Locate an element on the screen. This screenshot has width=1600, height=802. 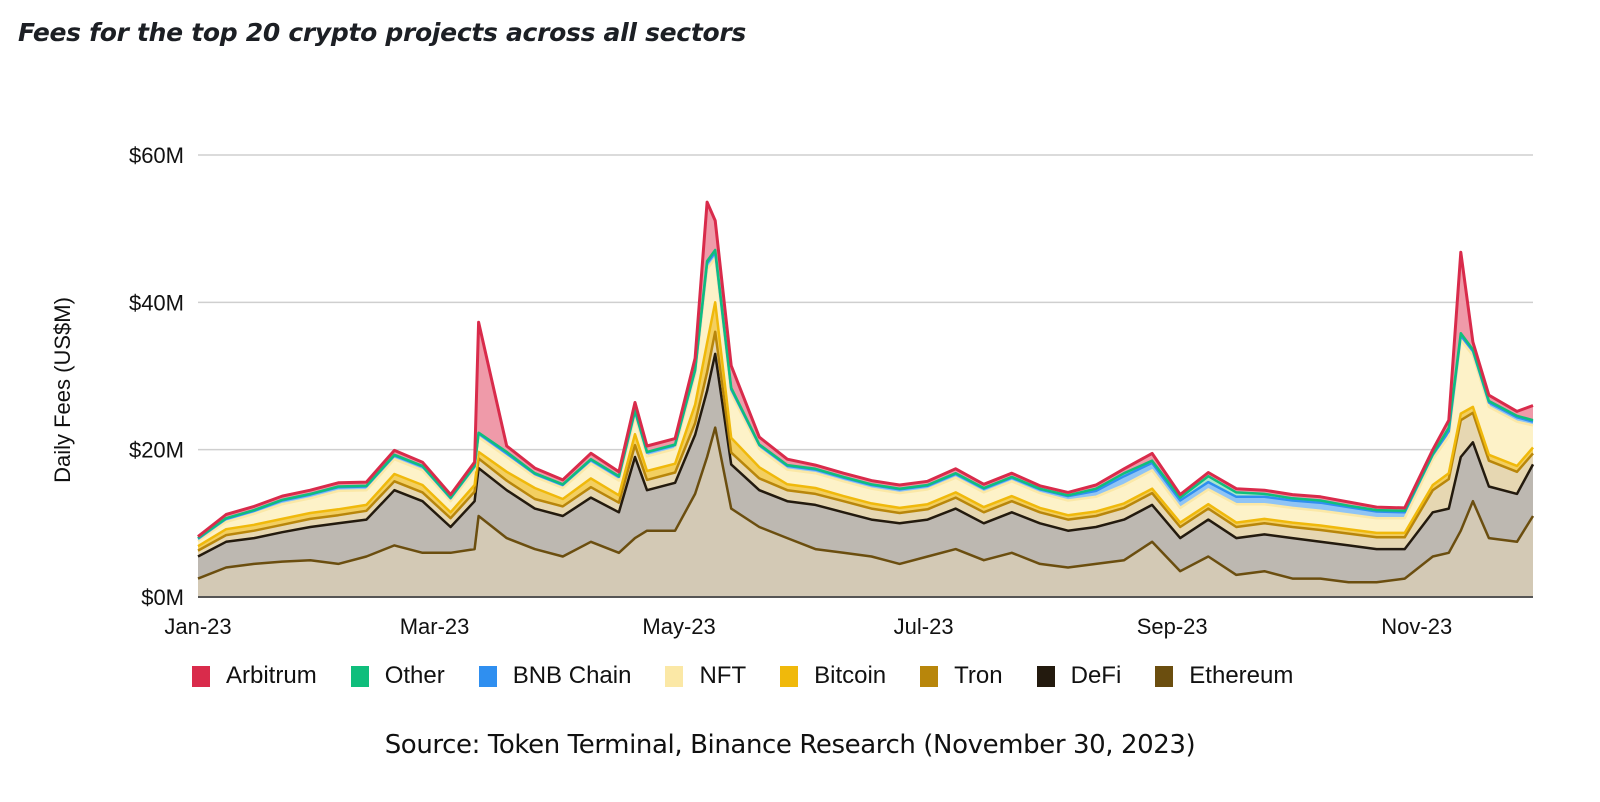
x-tick-label: Jul-23 is located at coordinates (924, 626).